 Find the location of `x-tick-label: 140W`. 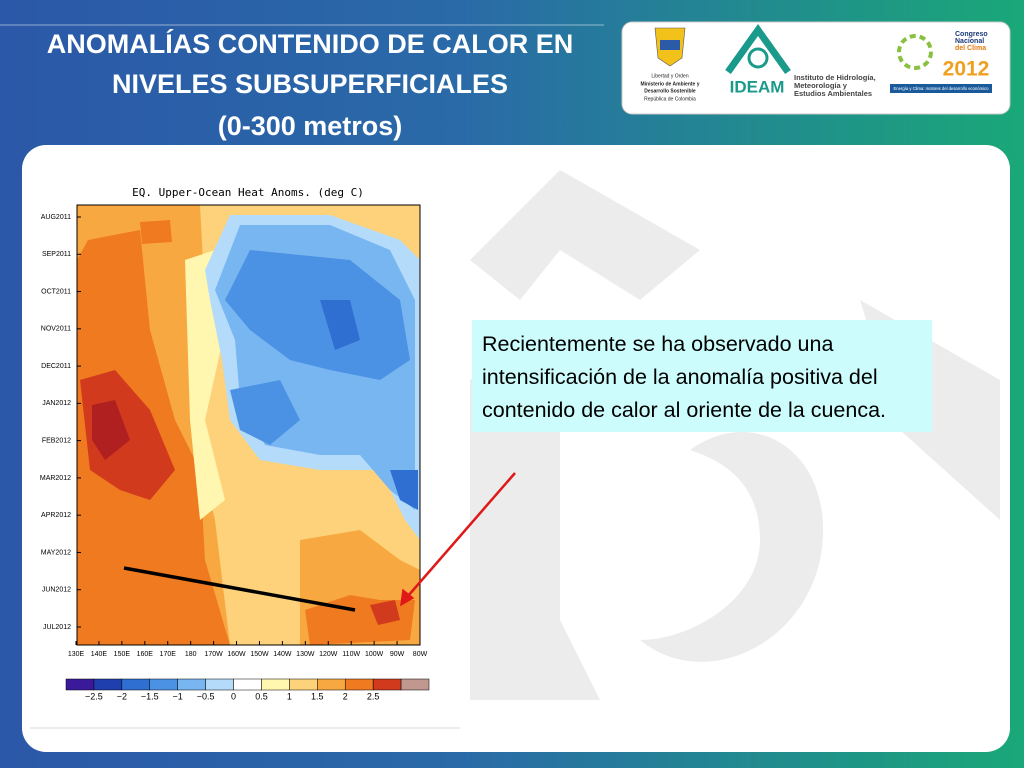

x-tick-label: 140W is located at coordinates (282, 654).